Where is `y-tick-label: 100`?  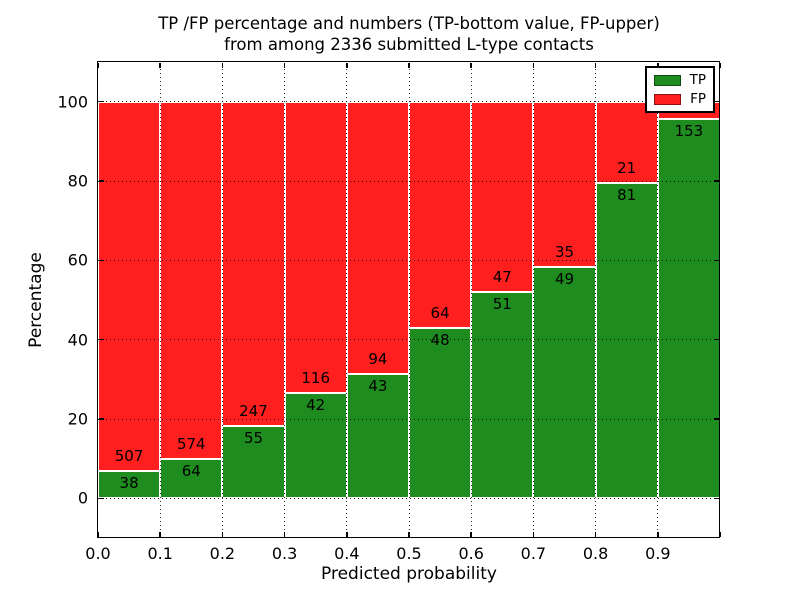
y-tick-label: 100 is located at coordinates (72, 102).